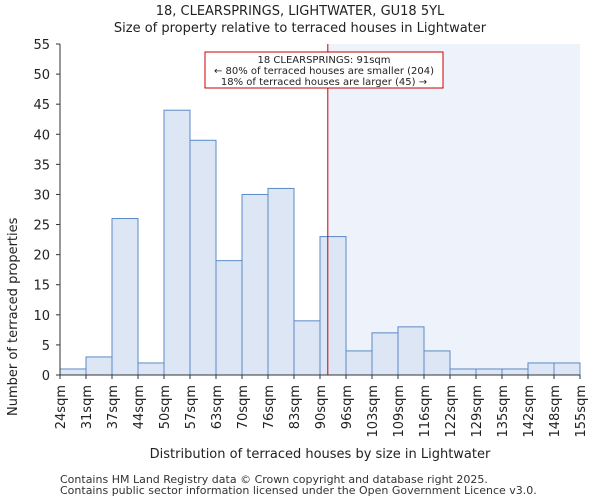 The width and height of the screenshot is (600, 500). I want to click on y-tick-label: 40, so click(41, 135).